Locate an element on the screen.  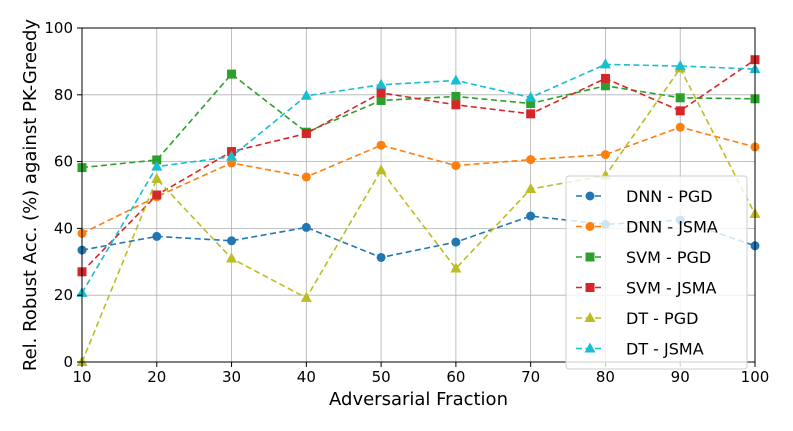
legend-entry-svm-jsma: SVM - JSMA is located at coordinates (646, 288).